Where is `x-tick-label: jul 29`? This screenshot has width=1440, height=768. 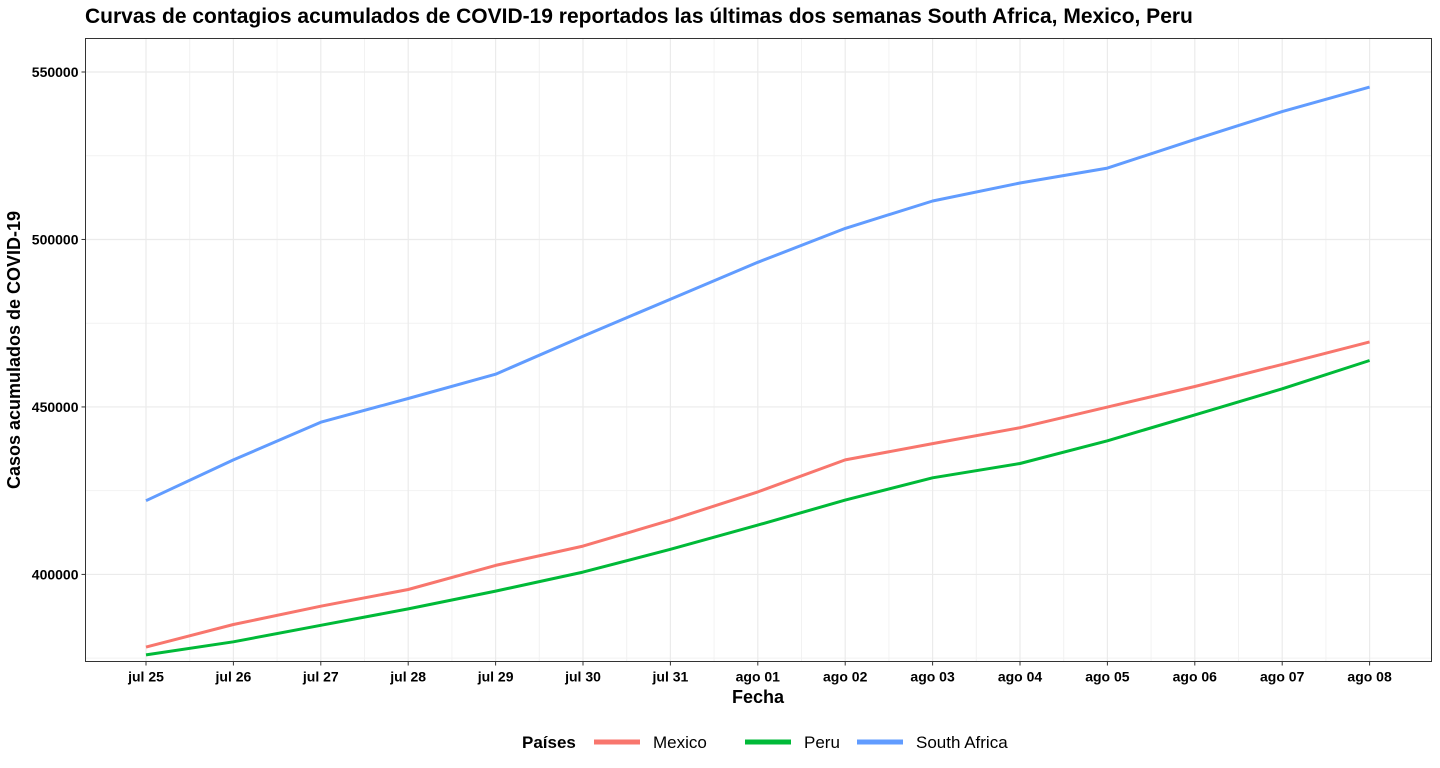
x-tick-label: jul 29 is located at coordinates (495, 677).